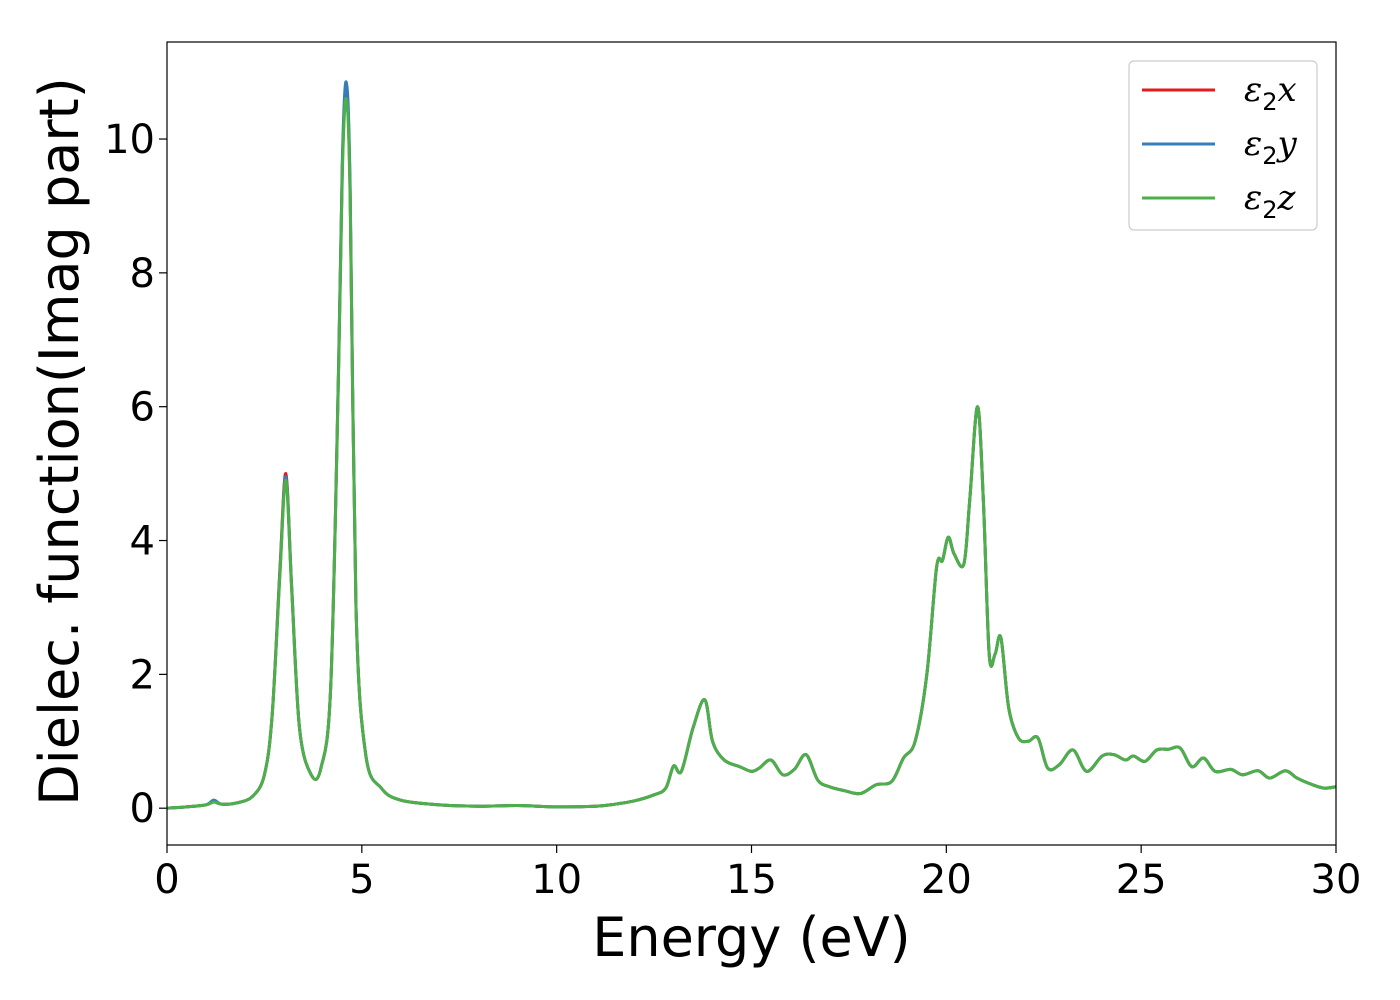  I want to click on x-tick-label: 10, so click(556, 880).